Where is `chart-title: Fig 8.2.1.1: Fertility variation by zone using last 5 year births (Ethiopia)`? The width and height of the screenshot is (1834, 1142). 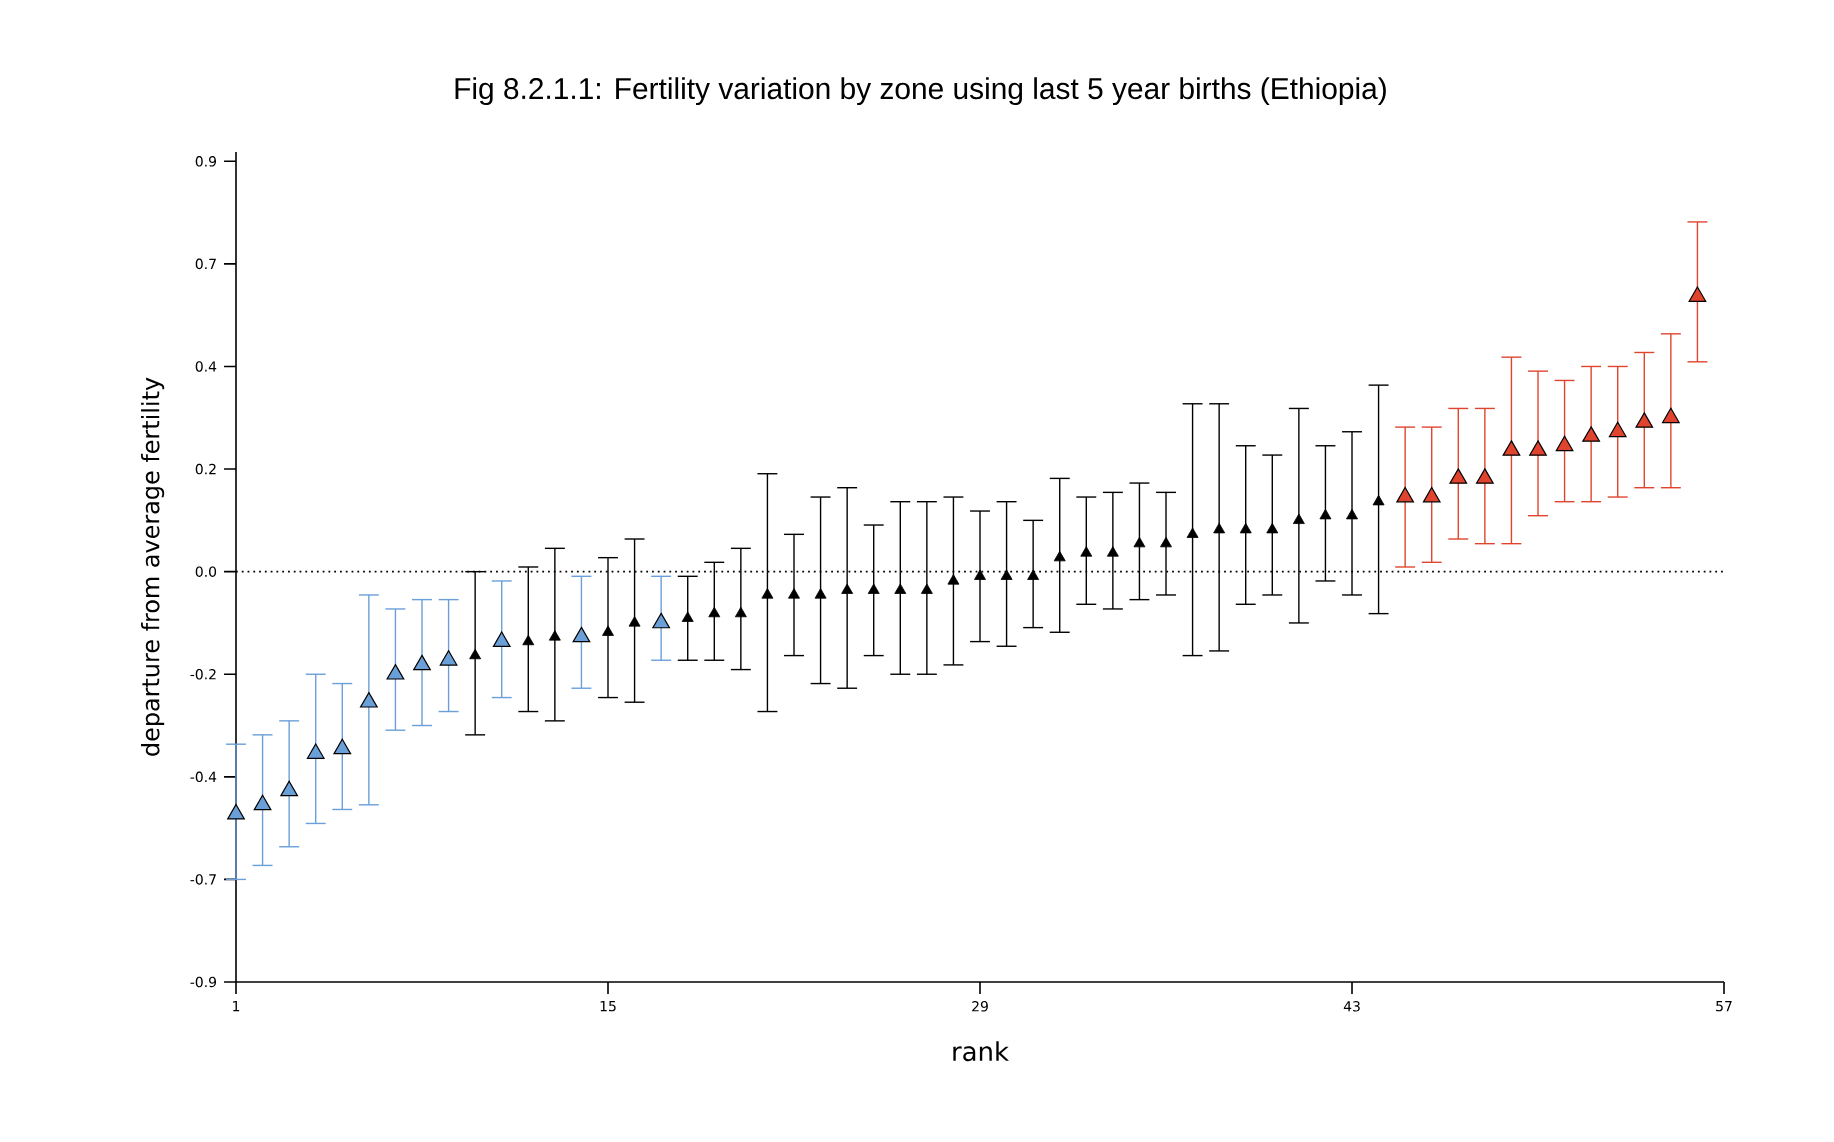 chart-title: Fig 8.2.1.1: Fertility variation by zone using last 5 year births (Ethiopia) is located at coordinates (920, 91).